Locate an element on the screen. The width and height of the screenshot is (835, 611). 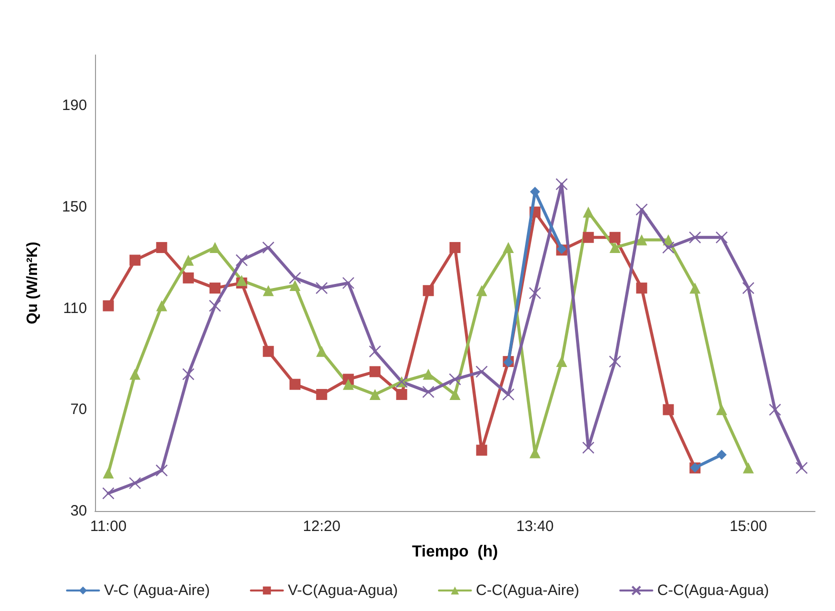
y-tick-label: 30 is located at coordinates (78, 511).